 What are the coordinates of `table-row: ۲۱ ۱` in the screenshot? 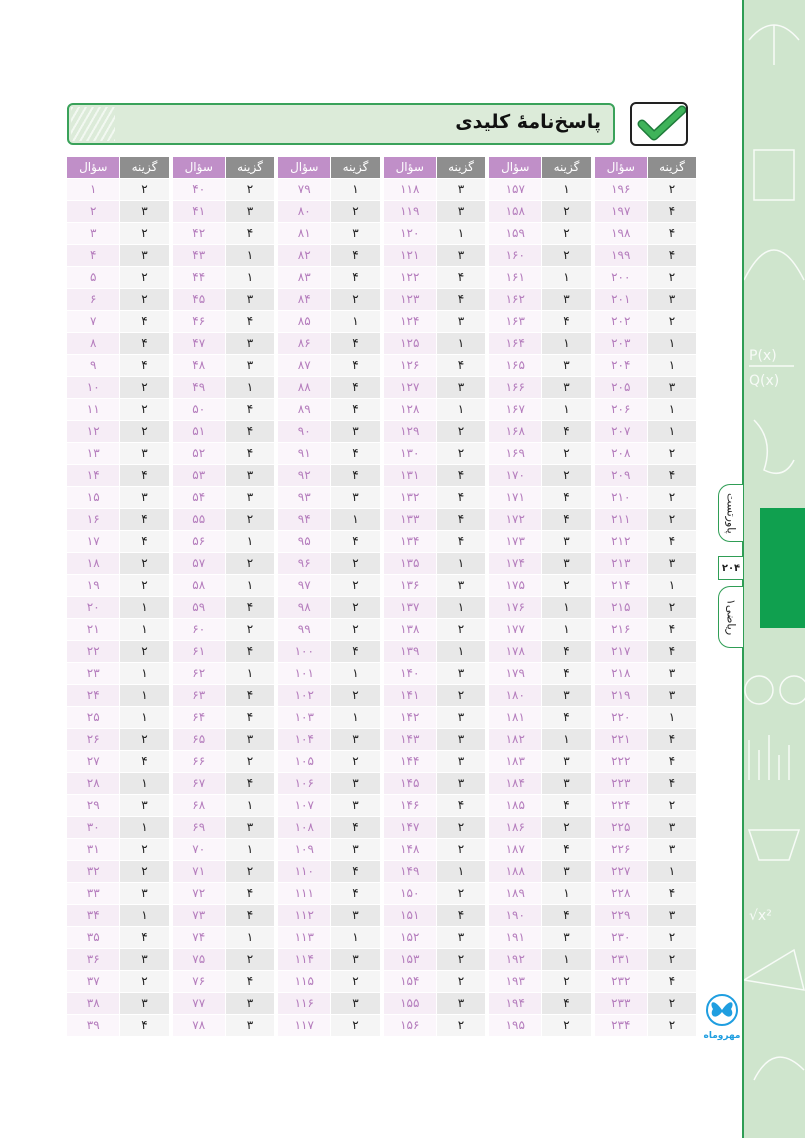 It's located at (118, 629).